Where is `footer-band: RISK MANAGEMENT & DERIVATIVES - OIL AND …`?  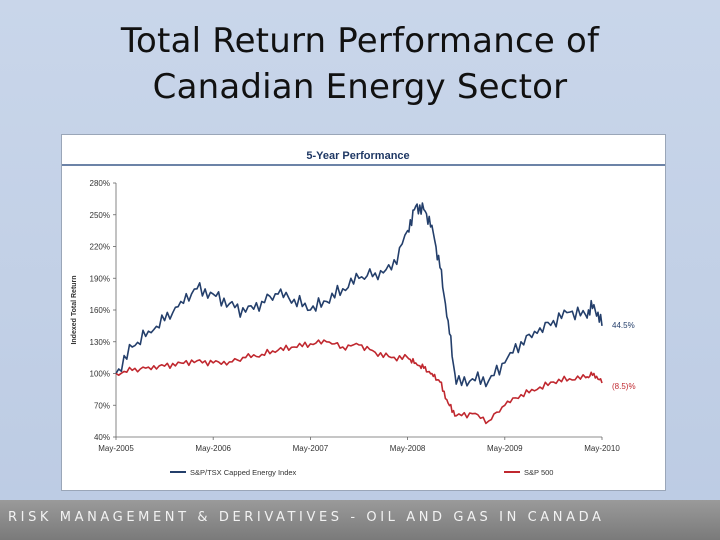
footer-band: RISK MANAGEMENT & DERIVATIVES - OIL AND … is located at coordinates (360, 520).